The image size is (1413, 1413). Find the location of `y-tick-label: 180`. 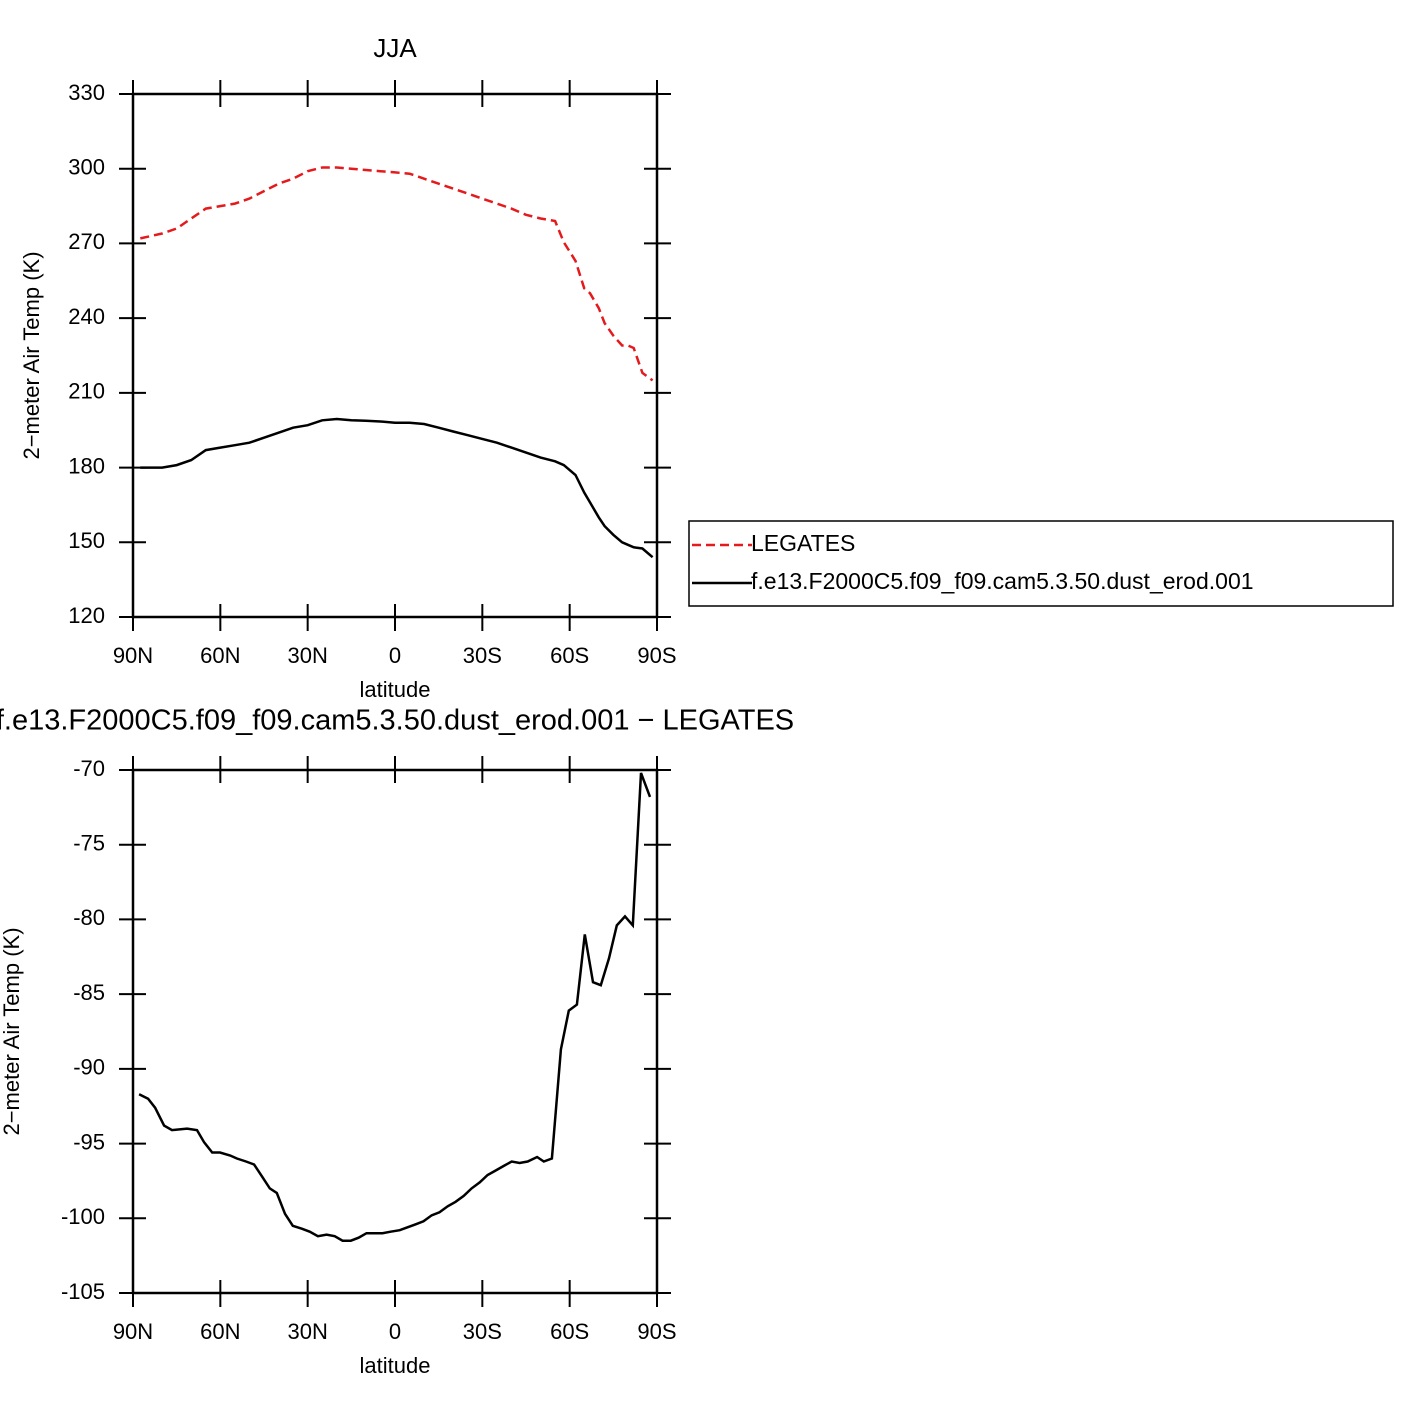

y-tick-label: 180 is located at coordinates (86, 465).